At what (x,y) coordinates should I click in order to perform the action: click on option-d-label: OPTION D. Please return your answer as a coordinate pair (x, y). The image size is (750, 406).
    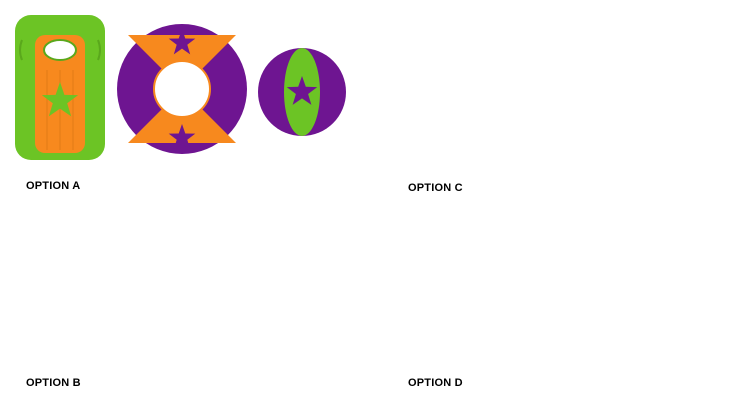
    Looking at the image, I should click on (435, 383).